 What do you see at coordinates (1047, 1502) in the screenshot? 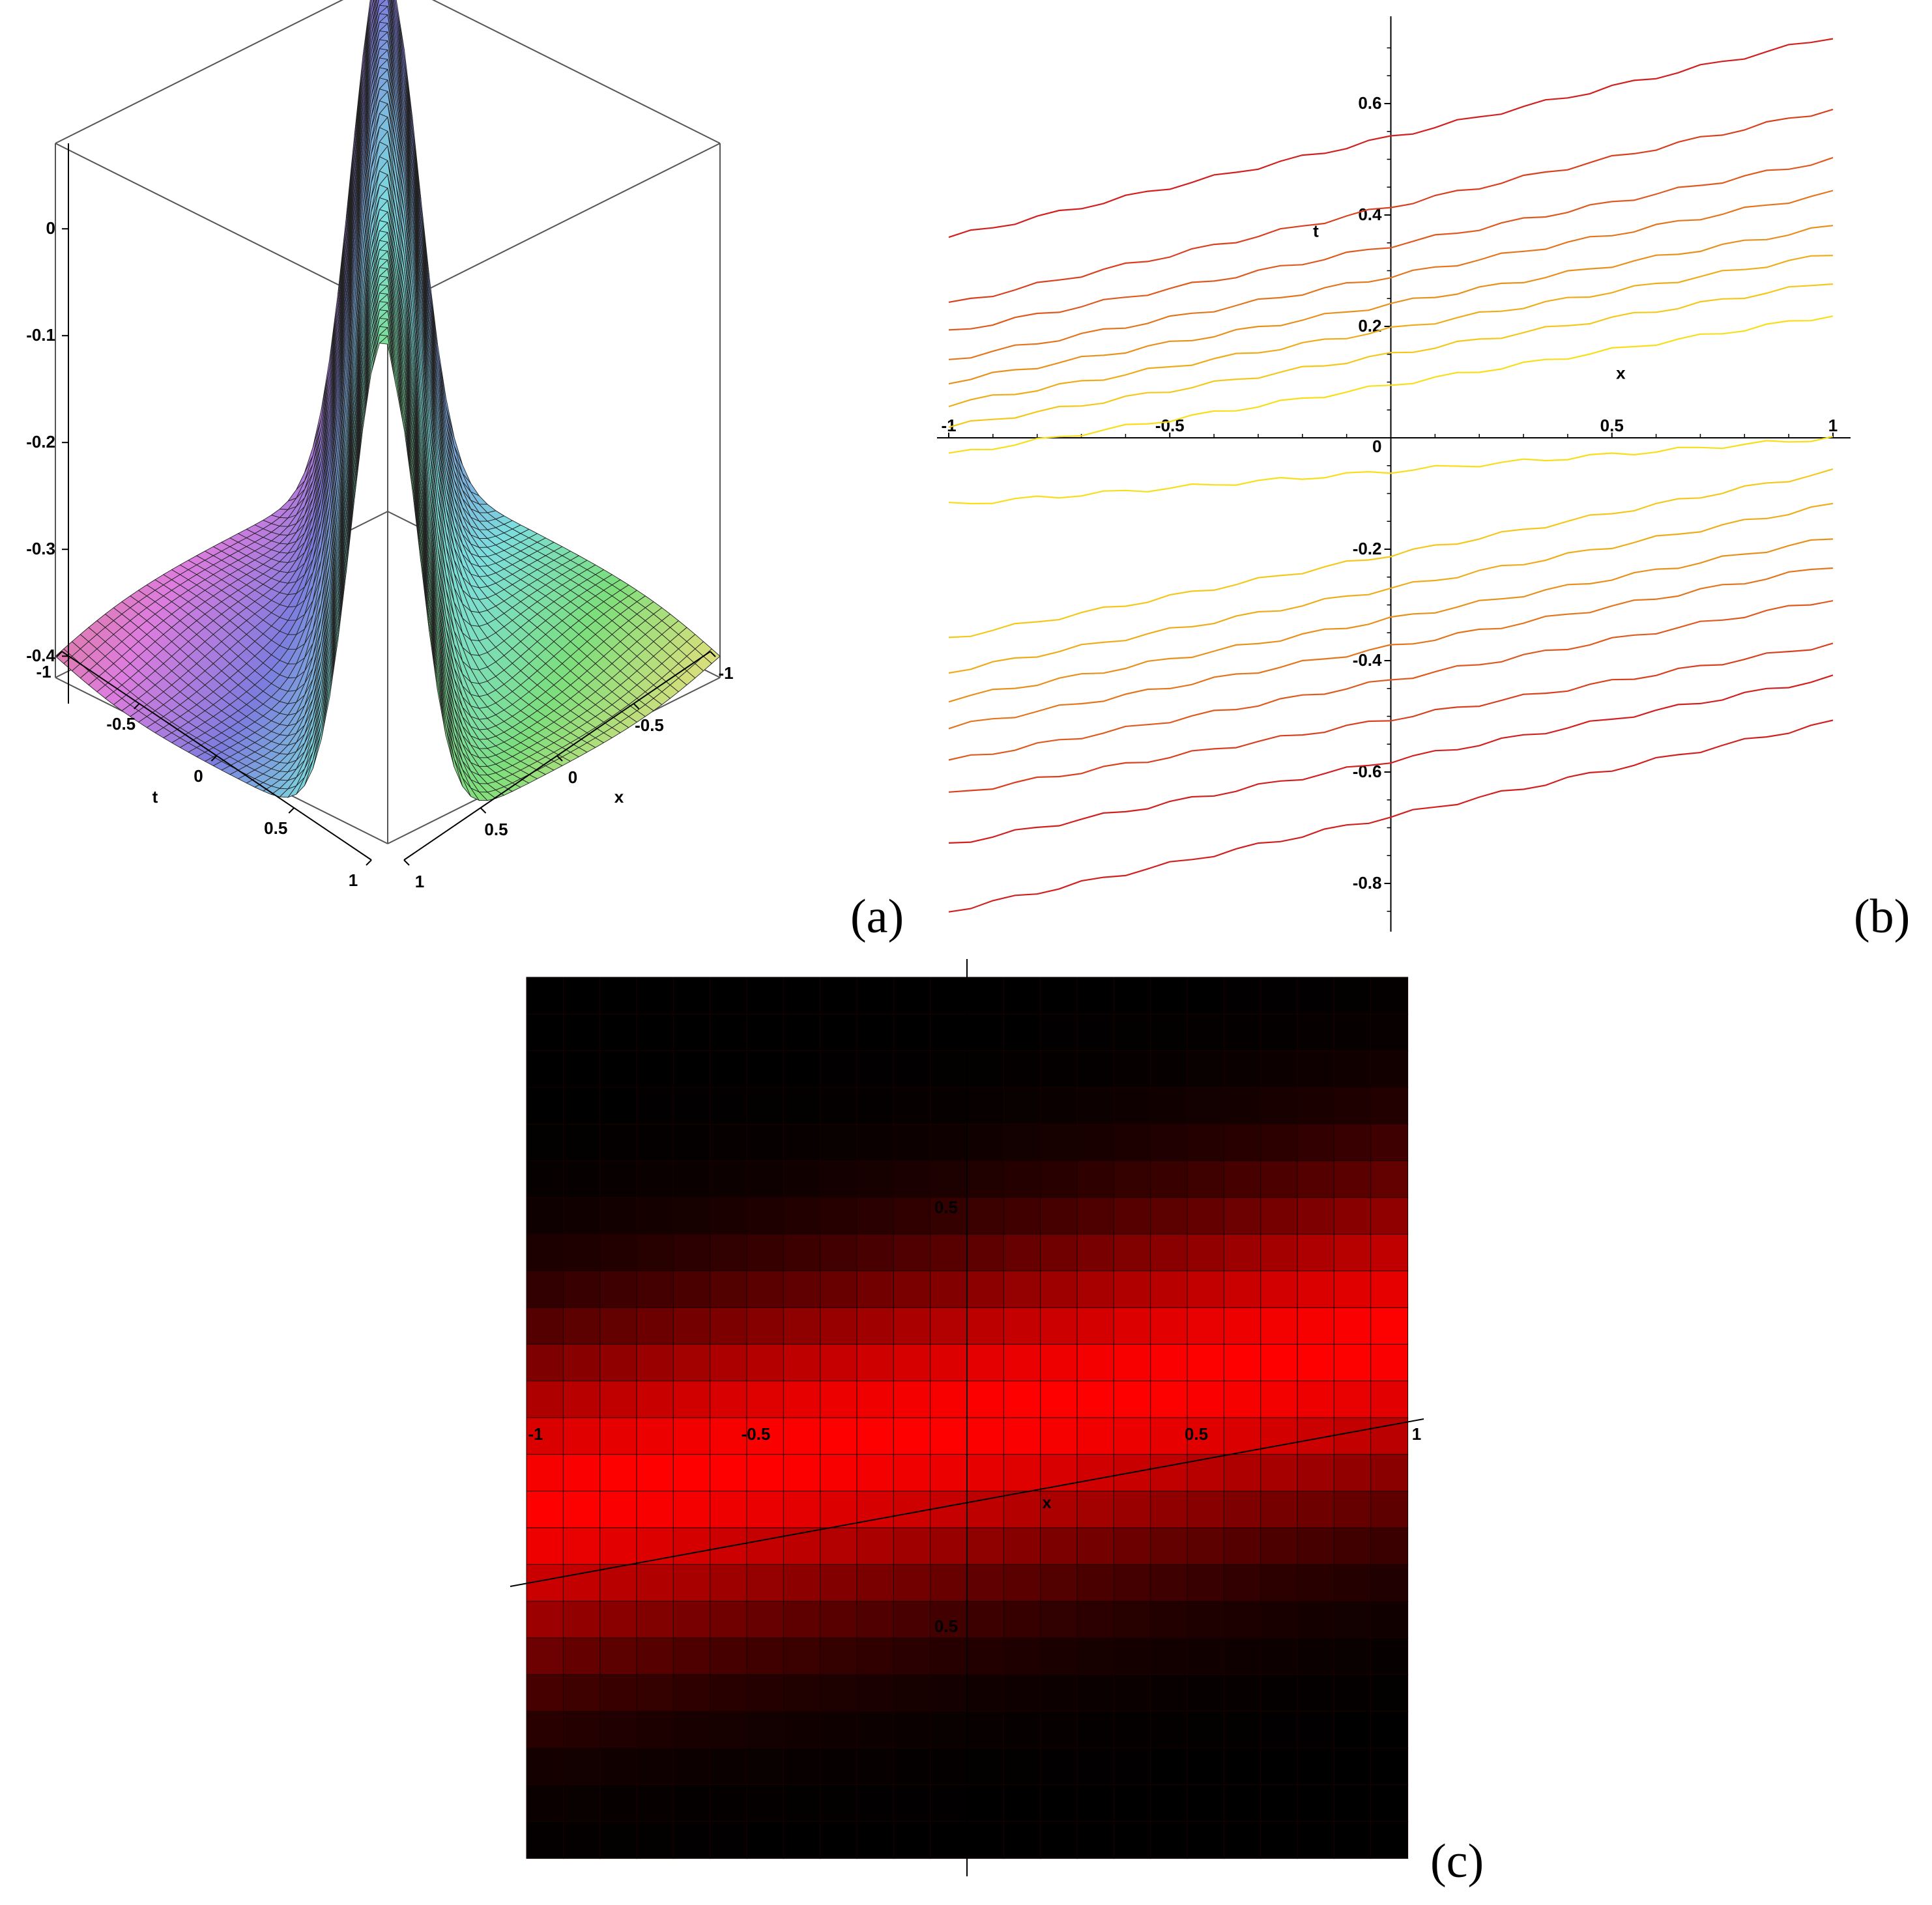
I see `x-axis-label: x` at bounding box center [1047, 1502].